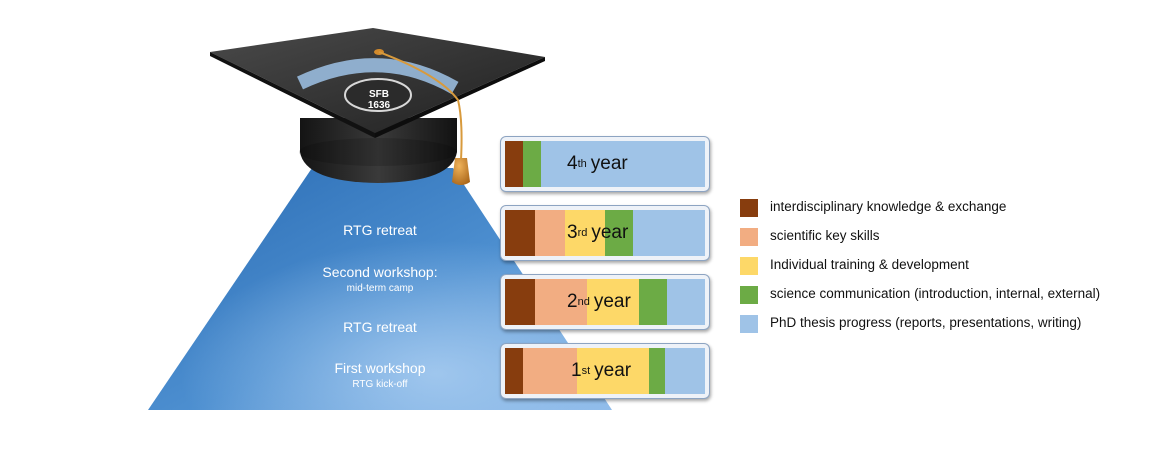 The image size is (1170, 470). Describe the element at coordinates (380, 327) in the screenshot. I see `milestone-rtg-retreat-lower: RTG retreat` at that location.